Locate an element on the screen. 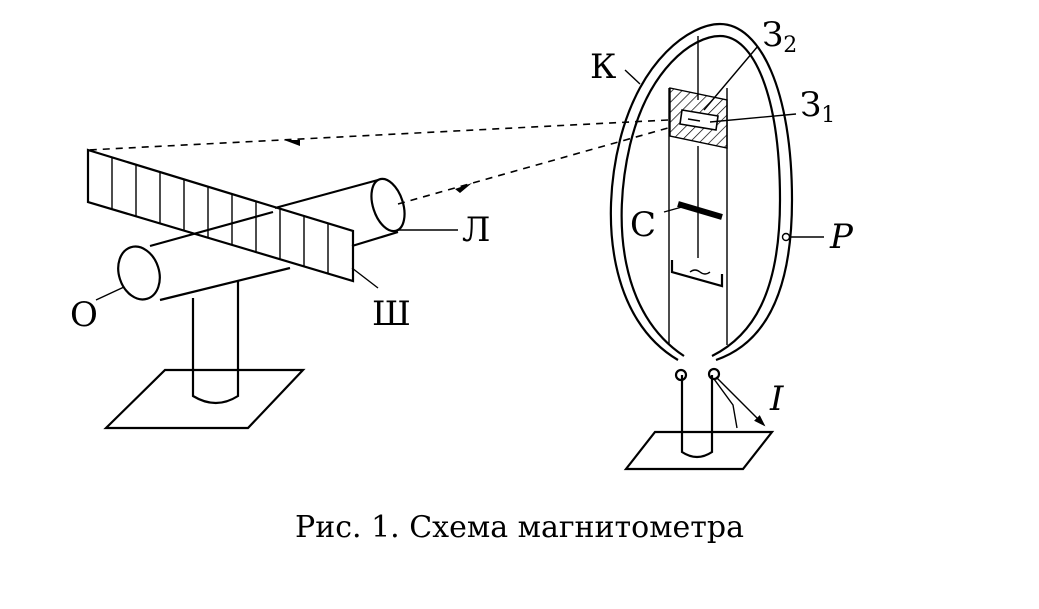 This screenshot has width=1039, height=609. ring-outer is located at coordinates (701, 192).